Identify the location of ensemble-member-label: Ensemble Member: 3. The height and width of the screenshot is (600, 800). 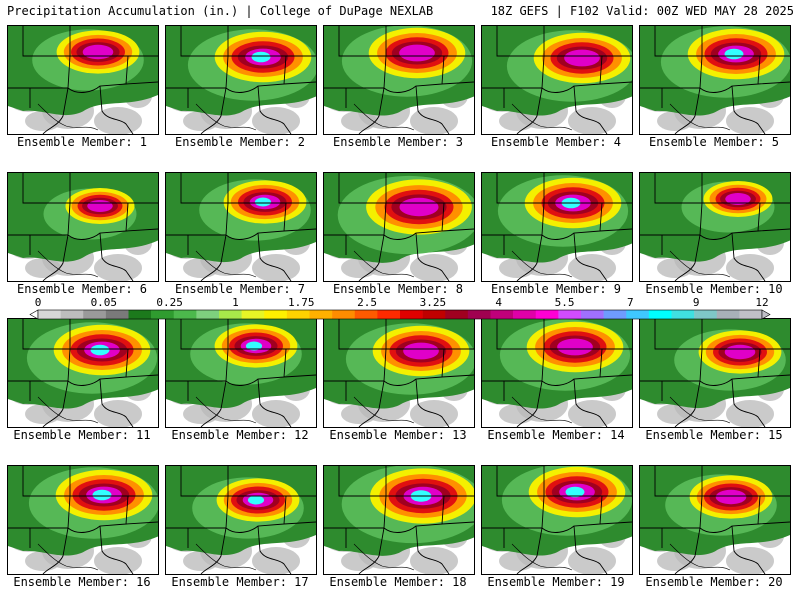
(398, 142).